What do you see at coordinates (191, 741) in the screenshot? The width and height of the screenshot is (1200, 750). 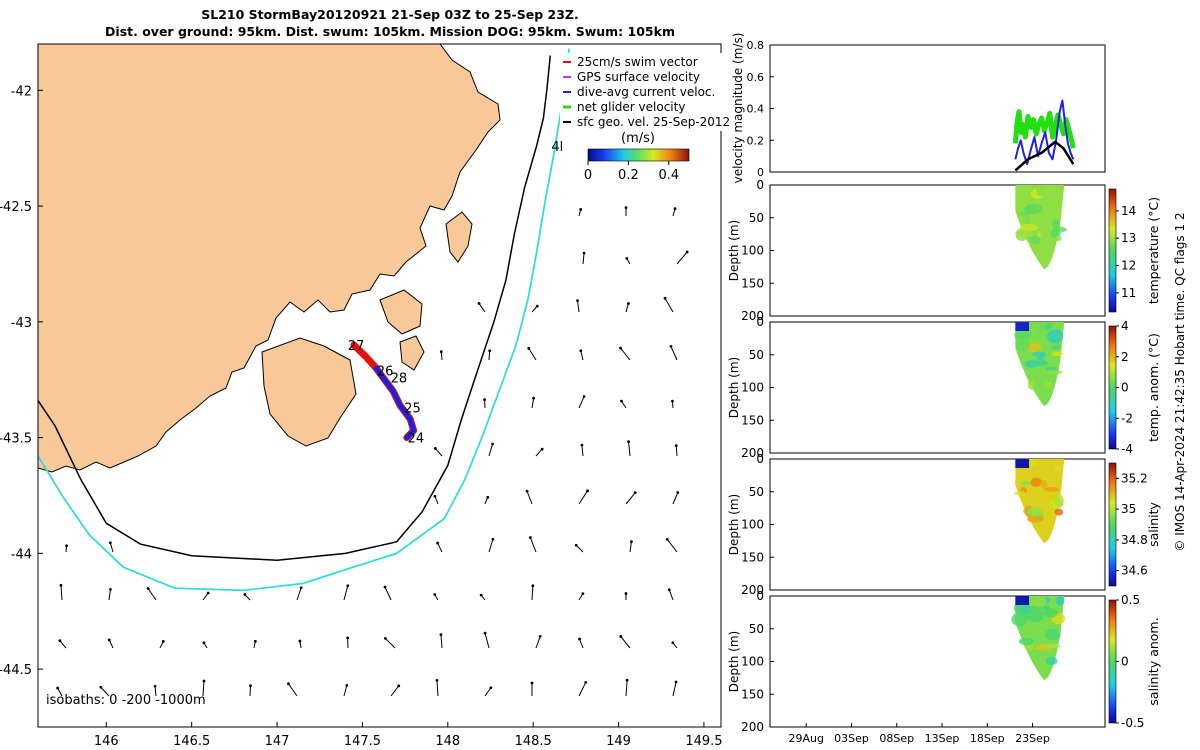 I see `map-x-tick-label: 146.5` at bounding box center [191, 741].